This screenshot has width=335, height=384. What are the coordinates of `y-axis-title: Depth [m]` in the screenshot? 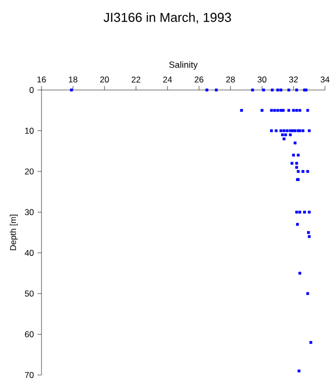 It's located at (14, 232).